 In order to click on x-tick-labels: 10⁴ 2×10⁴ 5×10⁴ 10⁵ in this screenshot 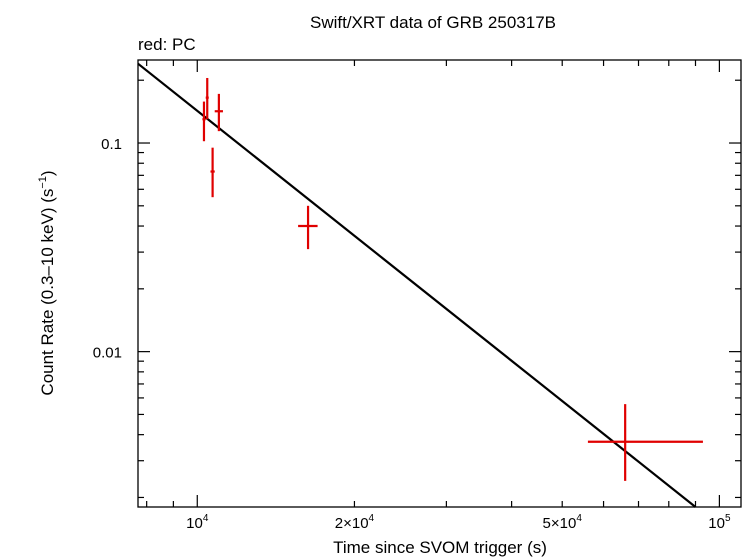, I will do `click(458, 522)`.